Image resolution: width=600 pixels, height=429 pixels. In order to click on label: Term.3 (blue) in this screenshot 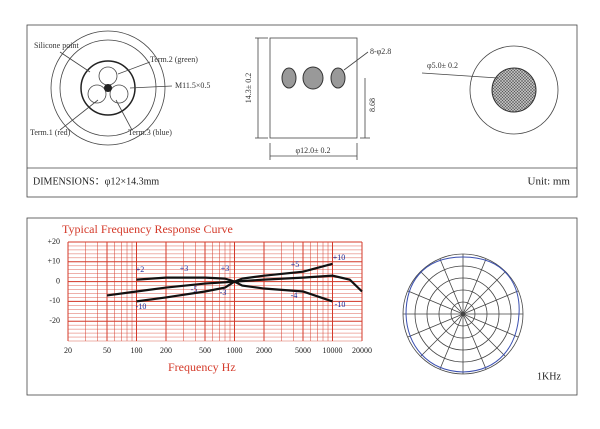, I will do `click(150, 132)`.